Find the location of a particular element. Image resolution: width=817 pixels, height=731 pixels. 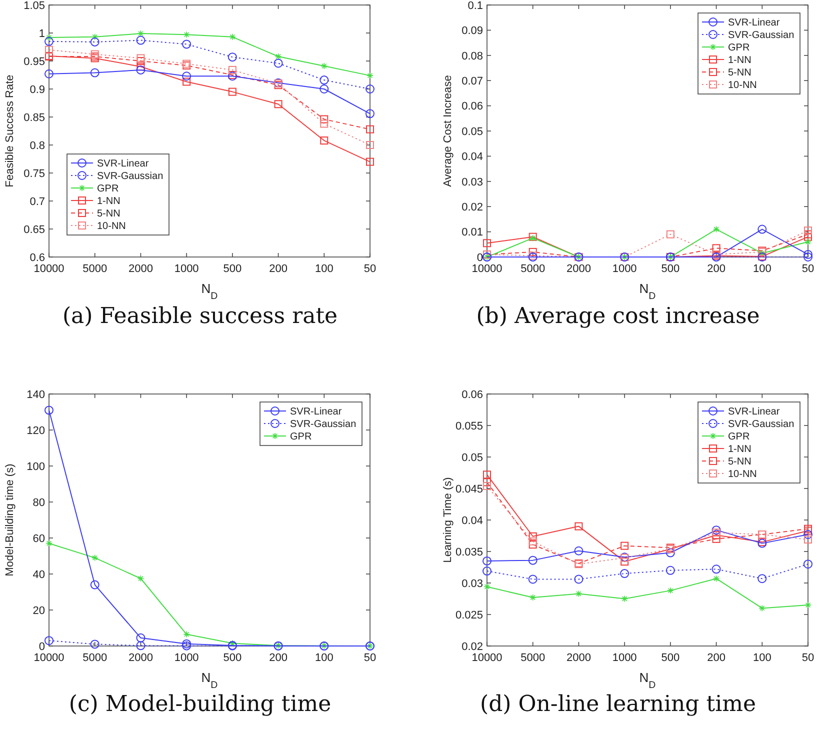

y-tick-label: 0.055 is located at coordinates (469, 426).